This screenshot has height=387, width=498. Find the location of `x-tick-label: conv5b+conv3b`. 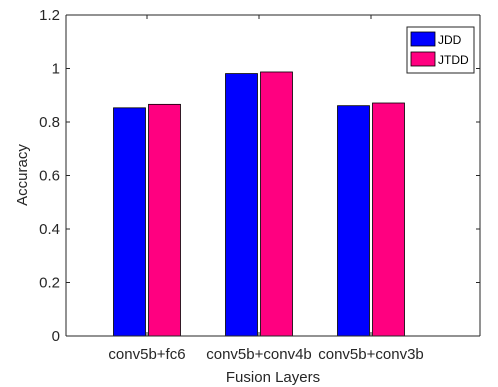

x-tick-label: conv5b+conv3b is located at coordinates (371, 354).